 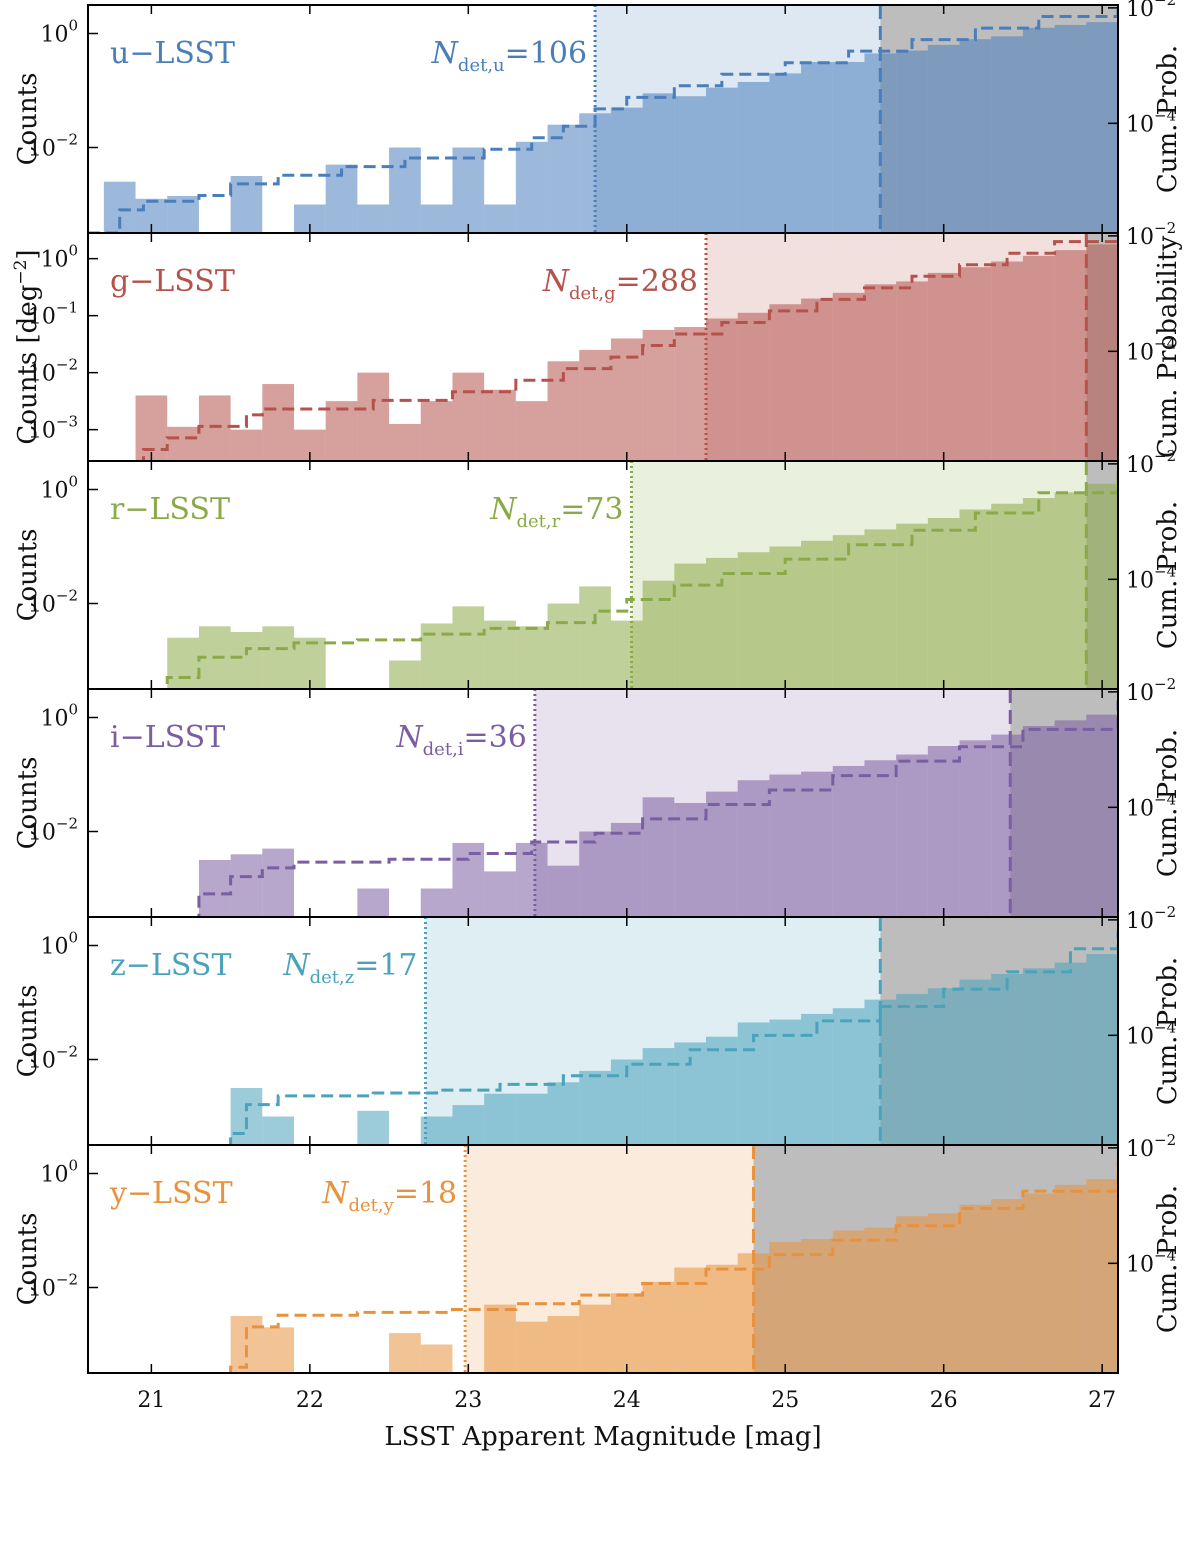 What do you see at coordinates (944, 1400) in the screenshot?
I see `x-tick-label: 26` at bounding box center [944, 1400].